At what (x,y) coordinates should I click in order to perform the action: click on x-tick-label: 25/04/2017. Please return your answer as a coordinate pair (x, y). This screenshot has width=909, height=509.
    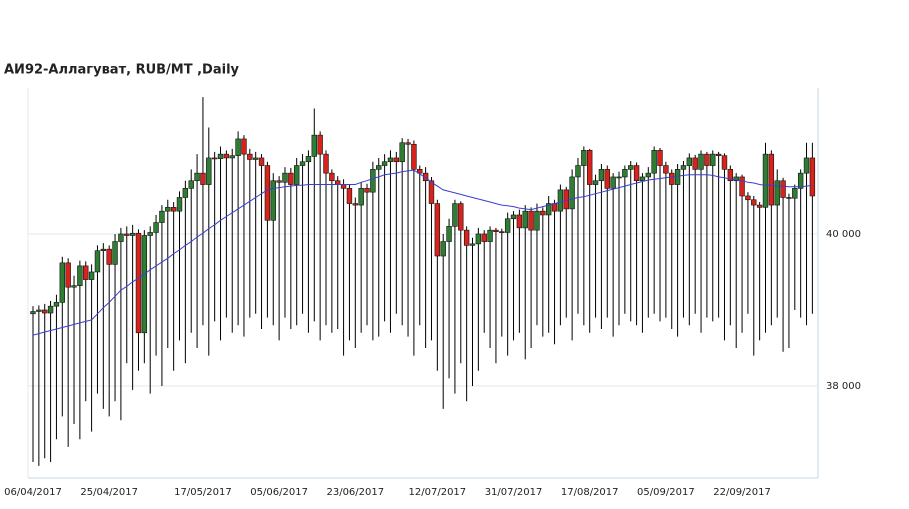
    Looking at the image, I should click on (109, 492).